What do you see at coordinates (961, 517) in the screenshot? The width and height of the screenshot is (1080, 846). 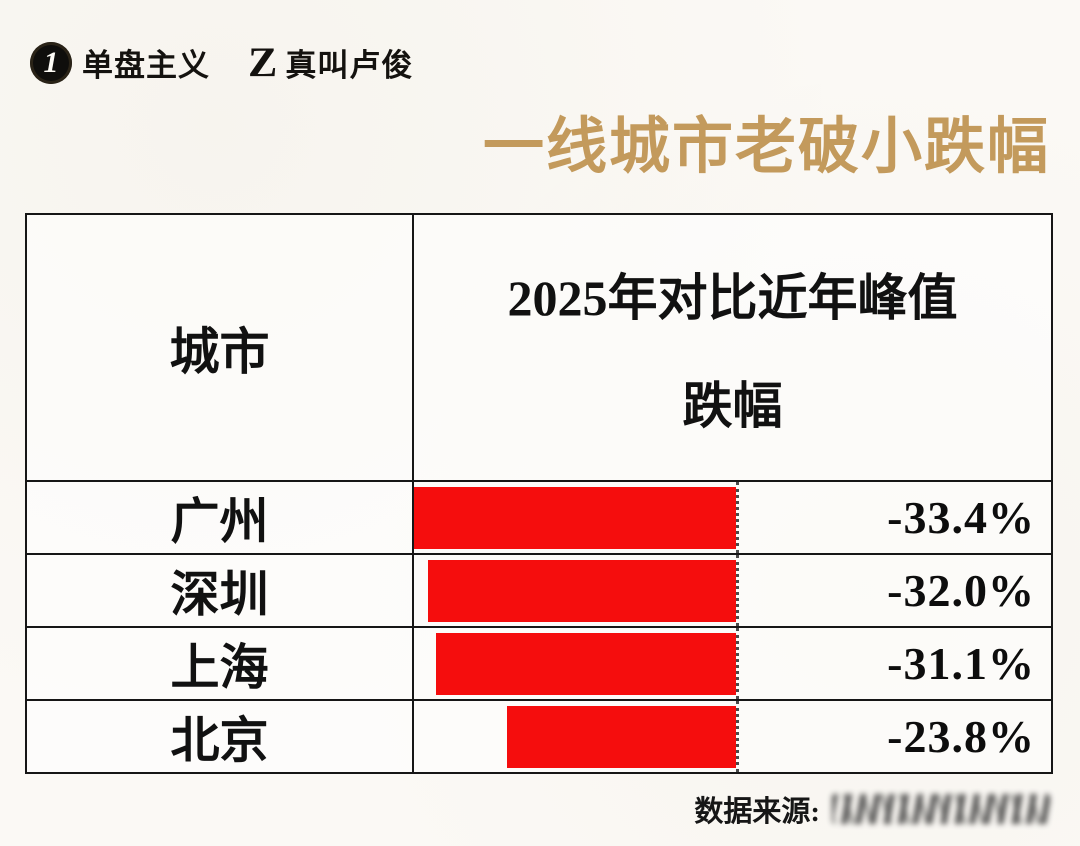 I see `decline-value: -33.4%` at bounding box center [961, 517].